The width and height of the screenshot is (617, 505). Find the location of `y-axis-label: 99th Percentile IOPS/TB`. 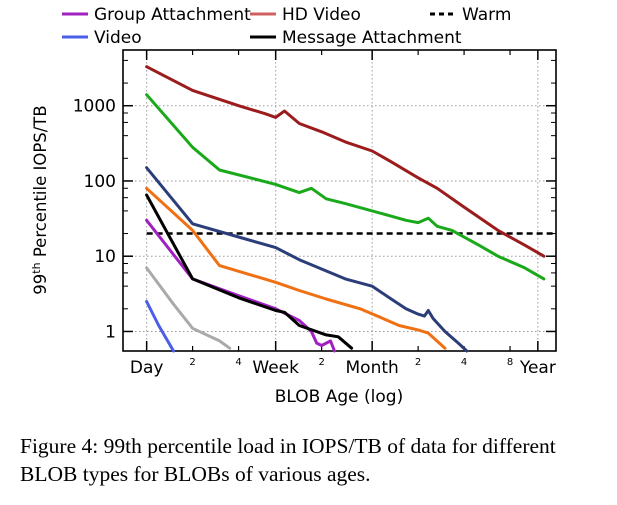

y-axis-label: 99th Percentile IOPS/TB is located at coordinates (40, 199).